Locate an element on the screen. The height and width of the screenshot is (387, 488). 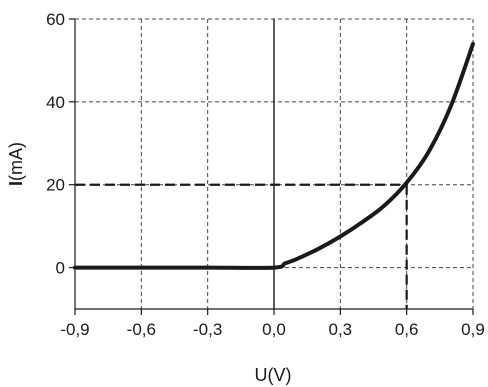
y-axis-label-unit: (mA) is located at coordinates (16, 161).